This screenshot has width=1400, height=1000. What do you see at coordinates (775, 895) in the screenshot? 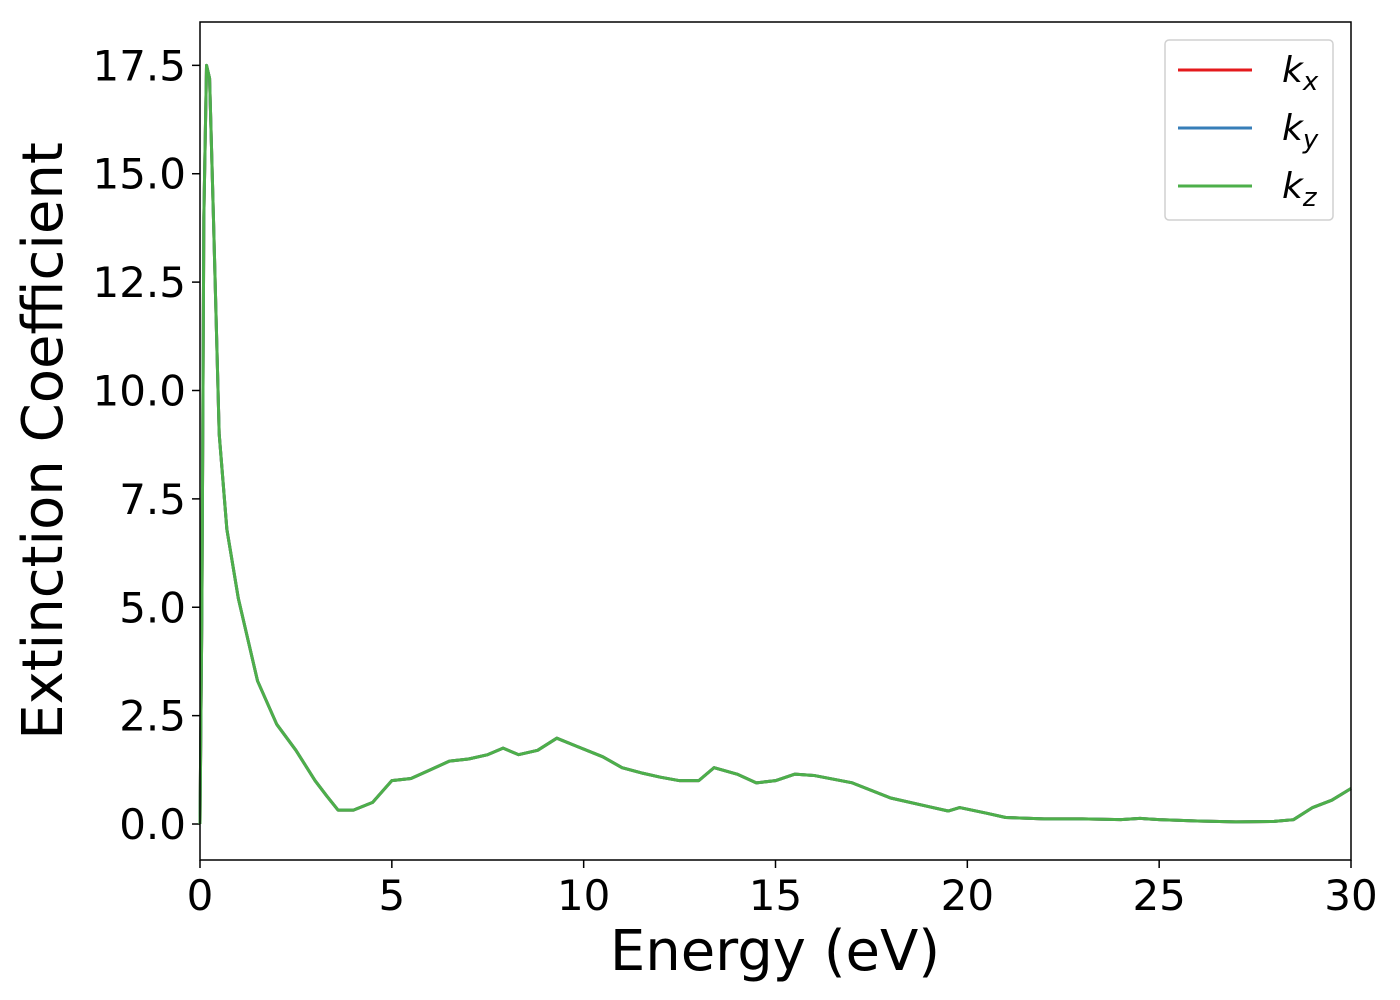
I see `x-tick-label: 15` at bounding box center [775, 895].